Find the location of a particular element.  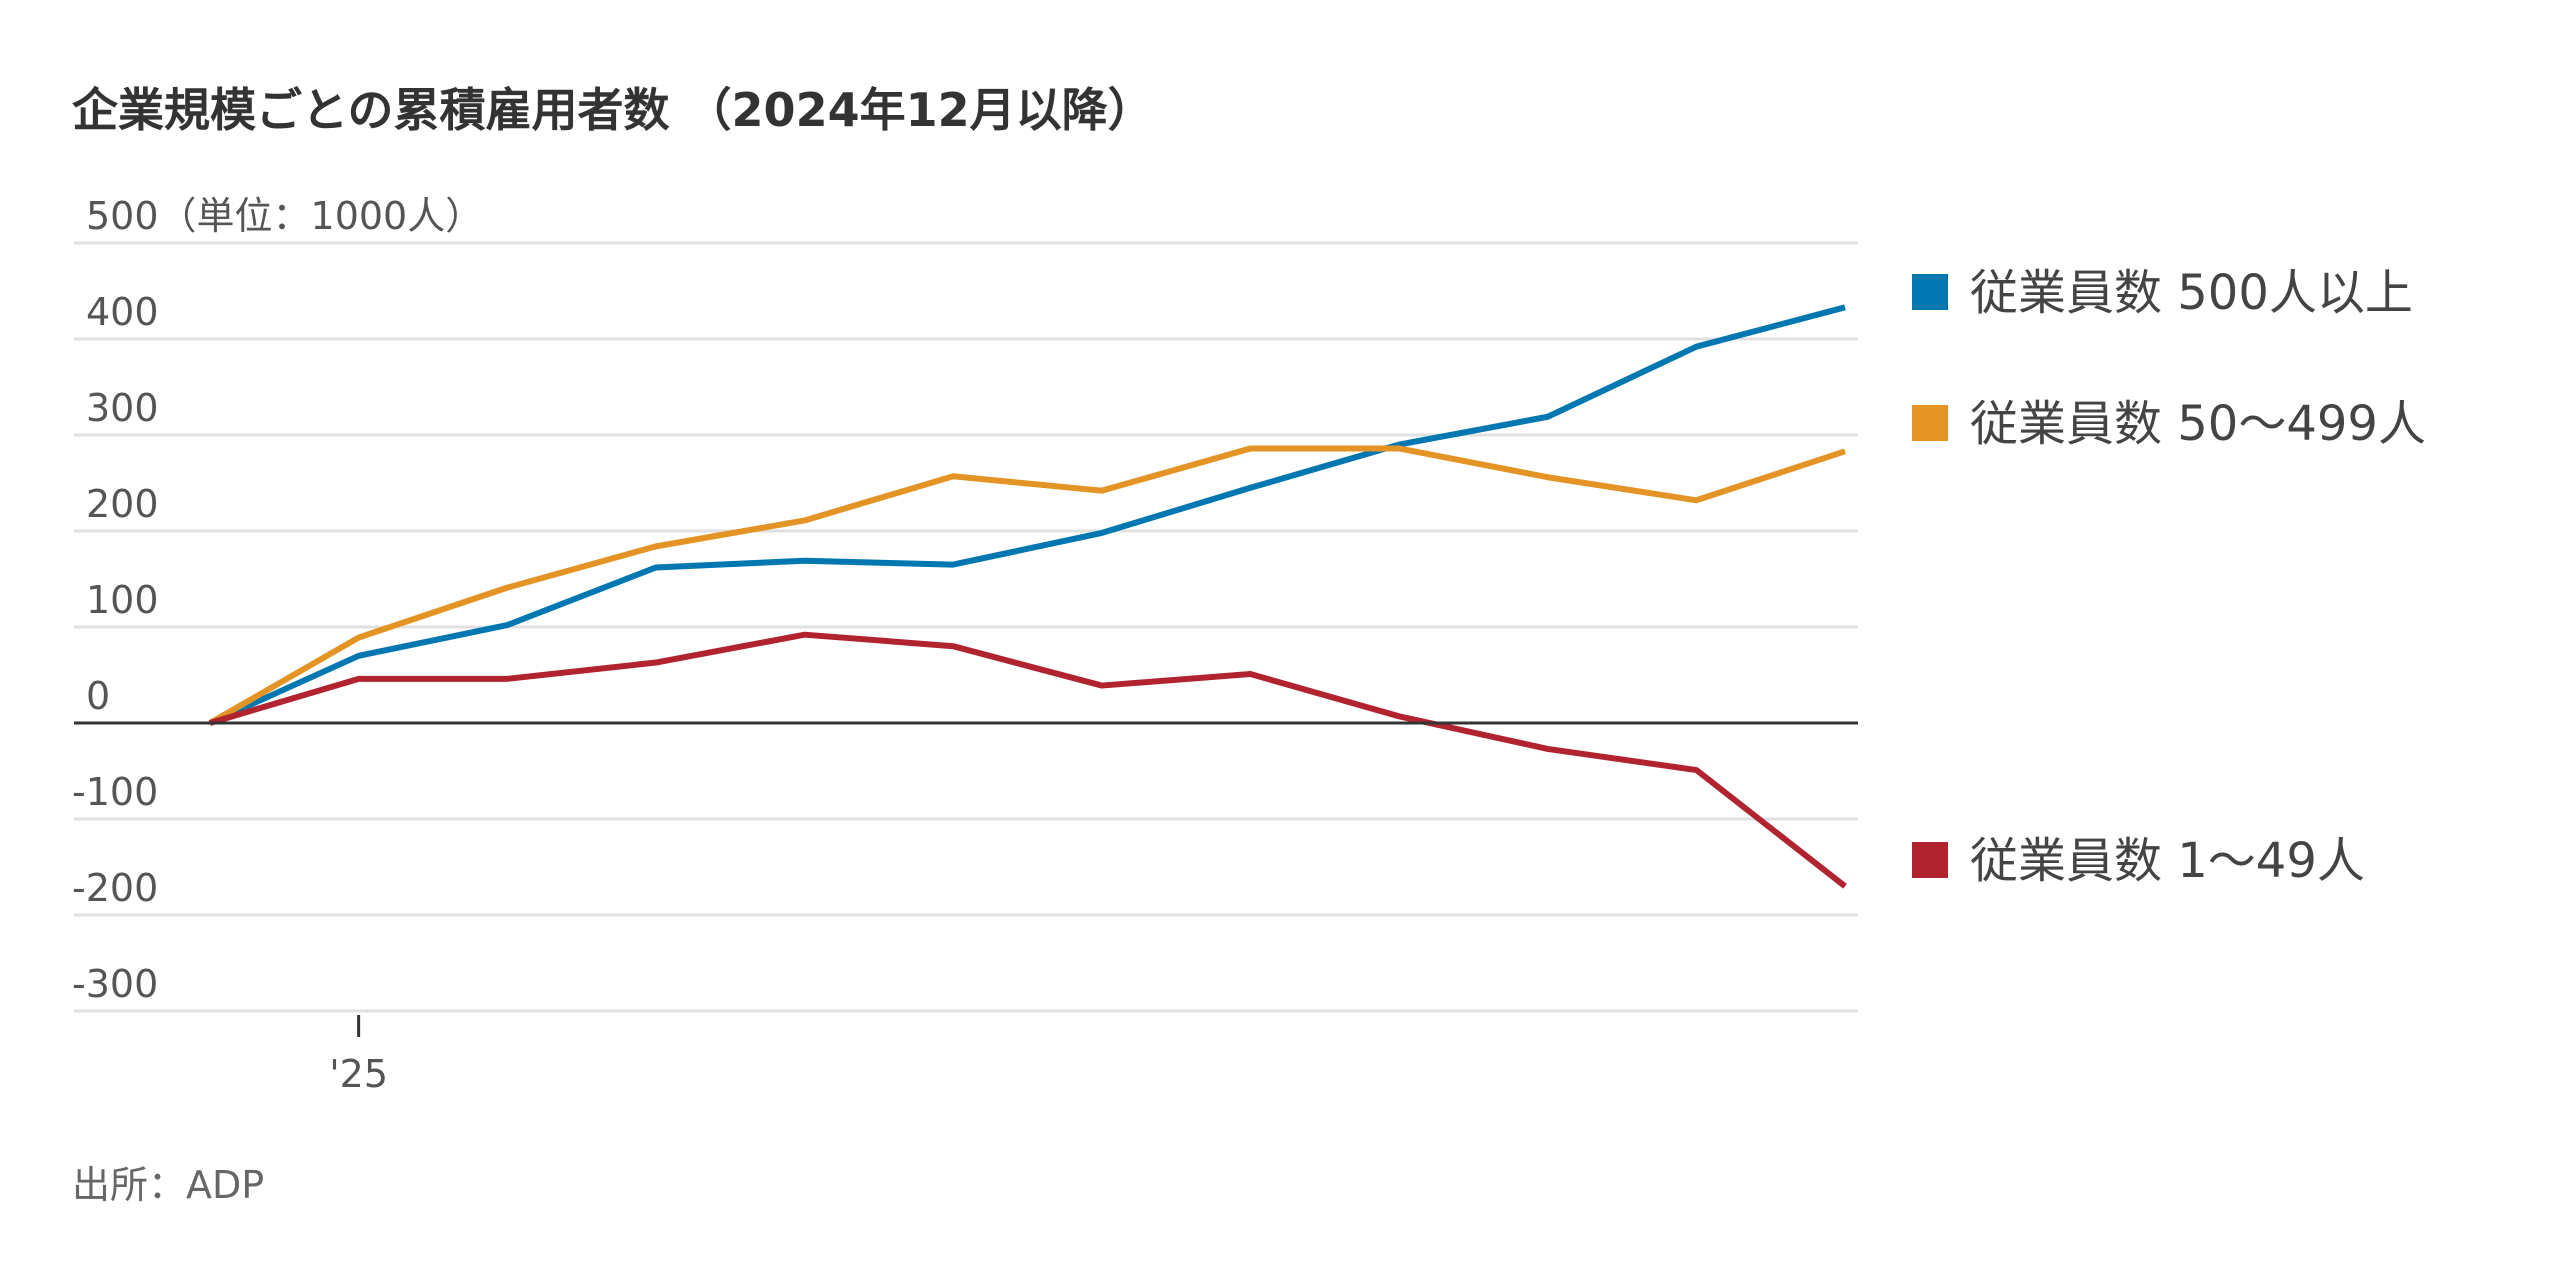

y-tick-label: -100 is located at coordinates (115, 792).